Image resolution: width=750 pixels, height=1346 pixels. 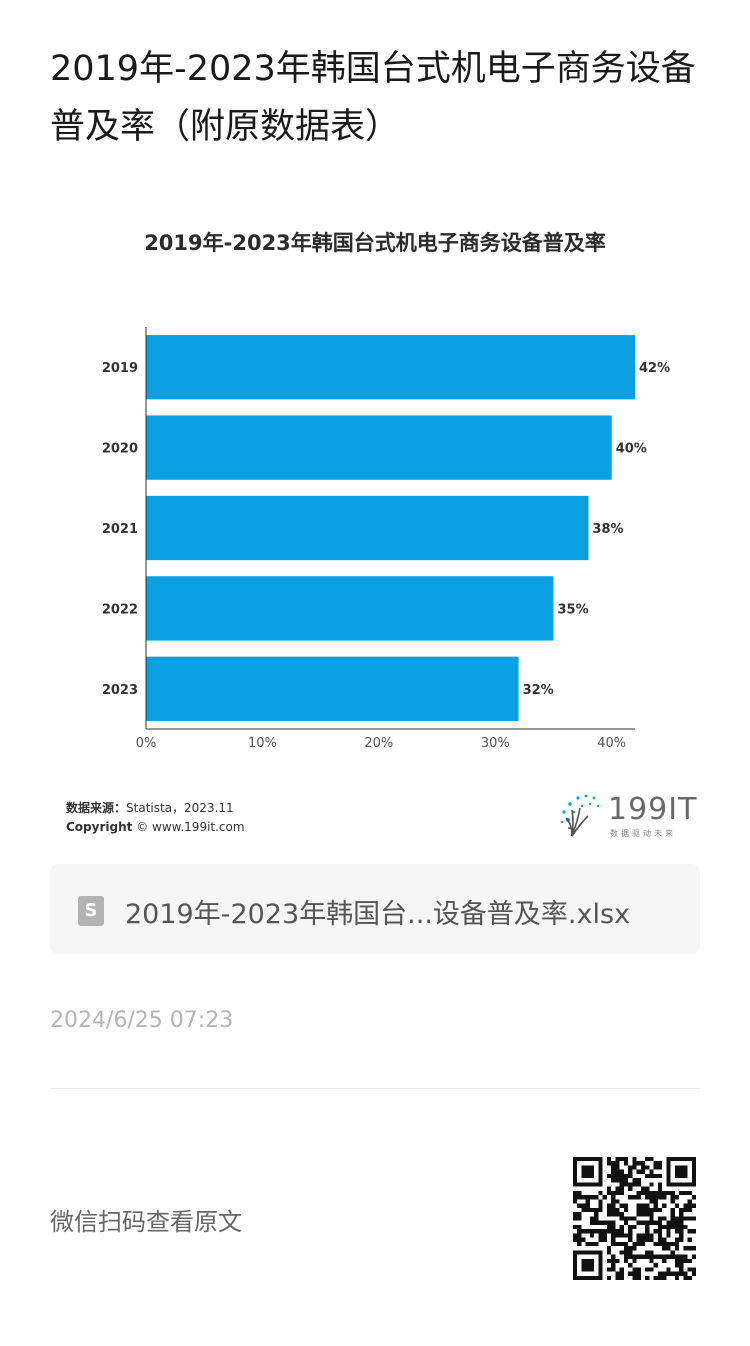 I want to click on category-label-2022: 2022, so click(x=120, y=609).